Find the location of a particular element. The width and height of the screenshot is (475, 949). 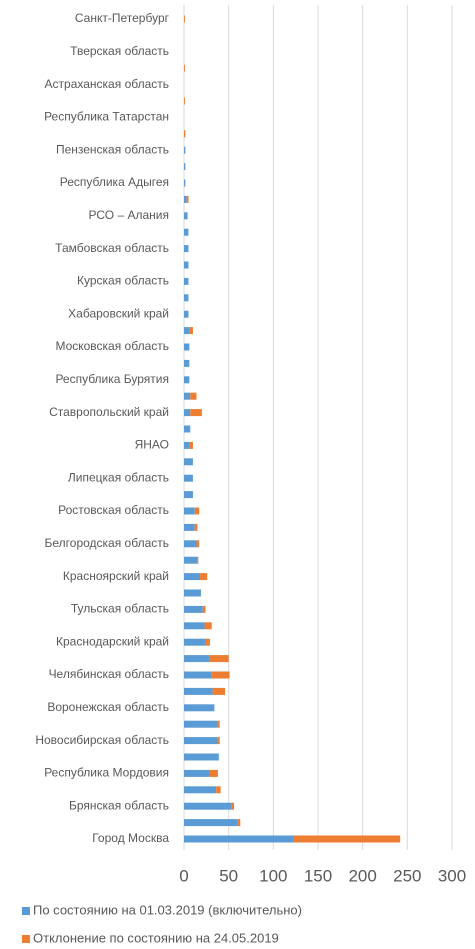

x-tick-label: 100 is located at coordinates (273, 875).